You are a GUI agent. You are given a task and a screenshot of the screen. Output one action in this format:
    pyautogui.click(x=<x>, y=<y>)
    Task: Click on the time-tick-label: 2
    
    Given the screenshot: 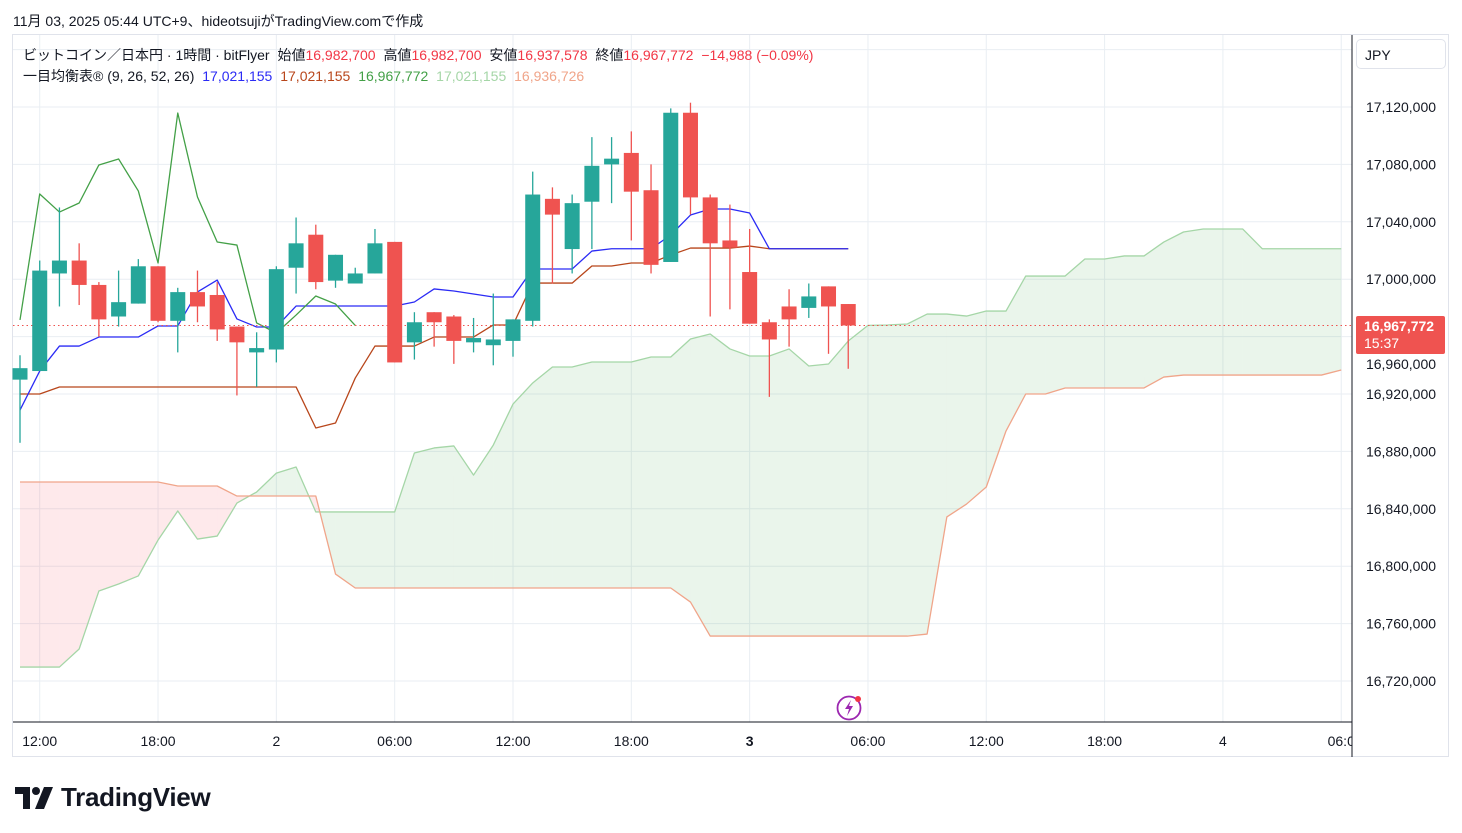 What is the action you would take?
    pyautogui.click(x=276, y=741)
    